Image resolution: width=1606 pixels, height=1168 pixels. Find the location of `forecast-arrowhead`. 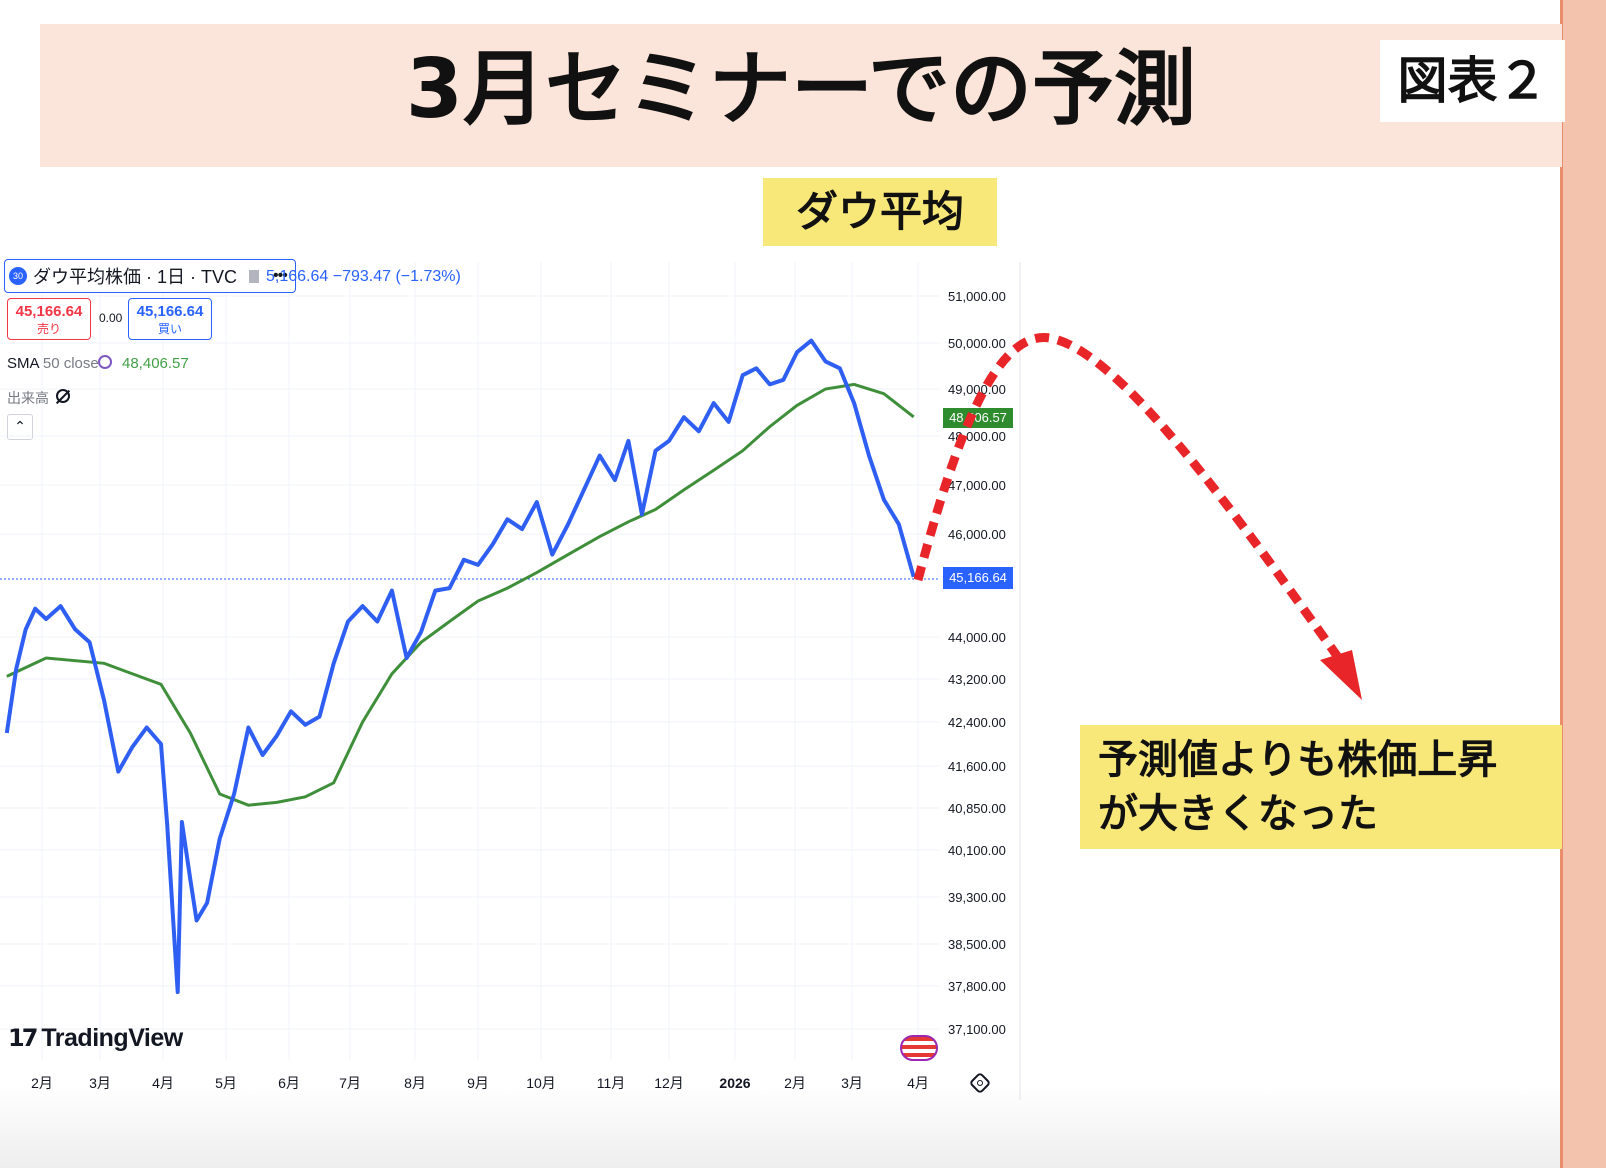

forecast-arrowhead is located at coordinates (1341, 675).